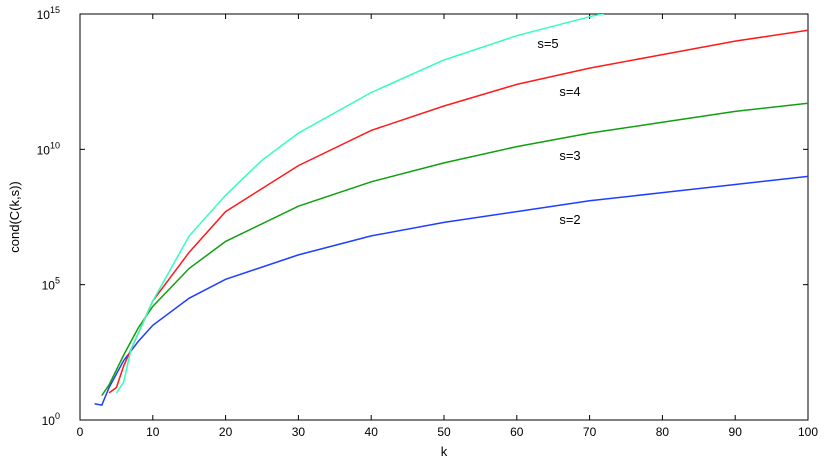 Image resolution: width=830 pixels, height=463 pixels. Describe the element at coordinates (569, 219) in the screenshot. I see `series-label-s2: s=2` at that location.